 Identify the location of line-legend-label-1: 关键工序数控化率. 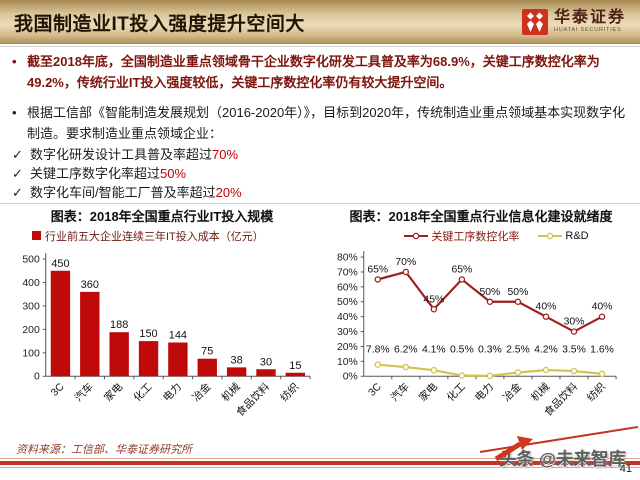
(475, 236).